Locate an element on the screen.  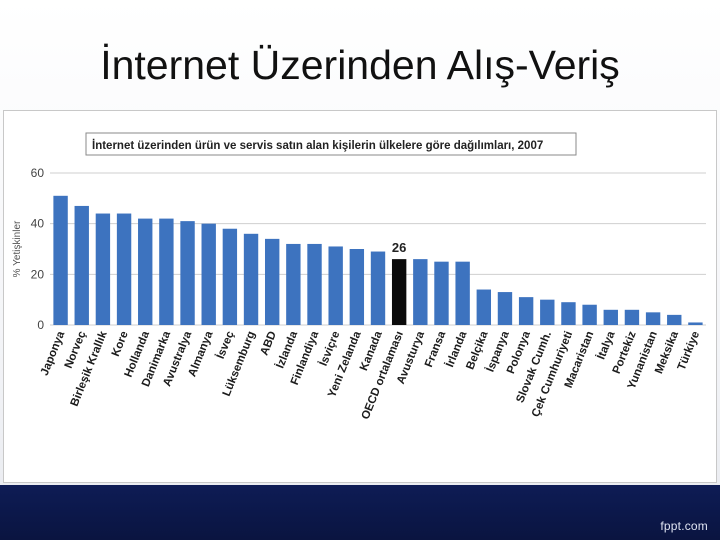
y-tick-label: 20 is located at coordinates (38, 274).